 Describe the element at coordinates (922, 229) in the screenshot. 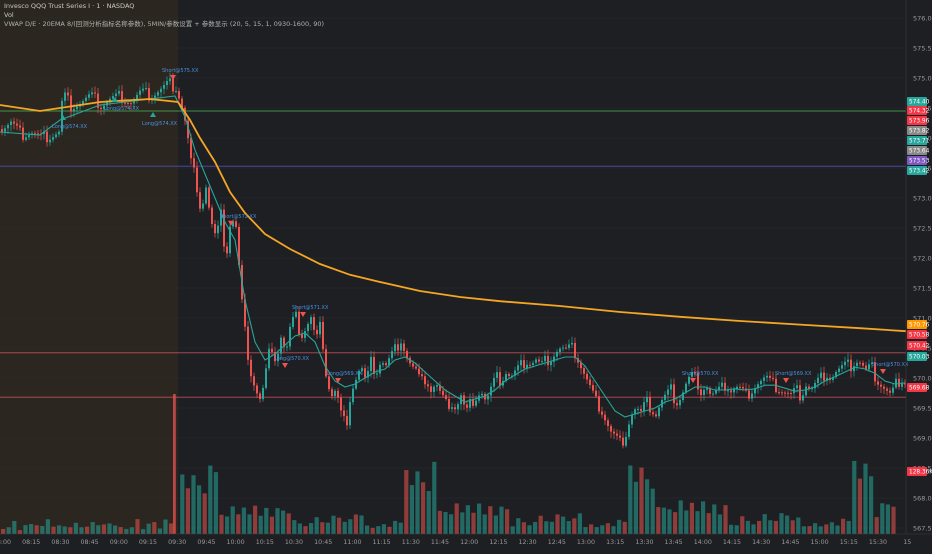

I see `y-tick-label: 572.50` at that location.